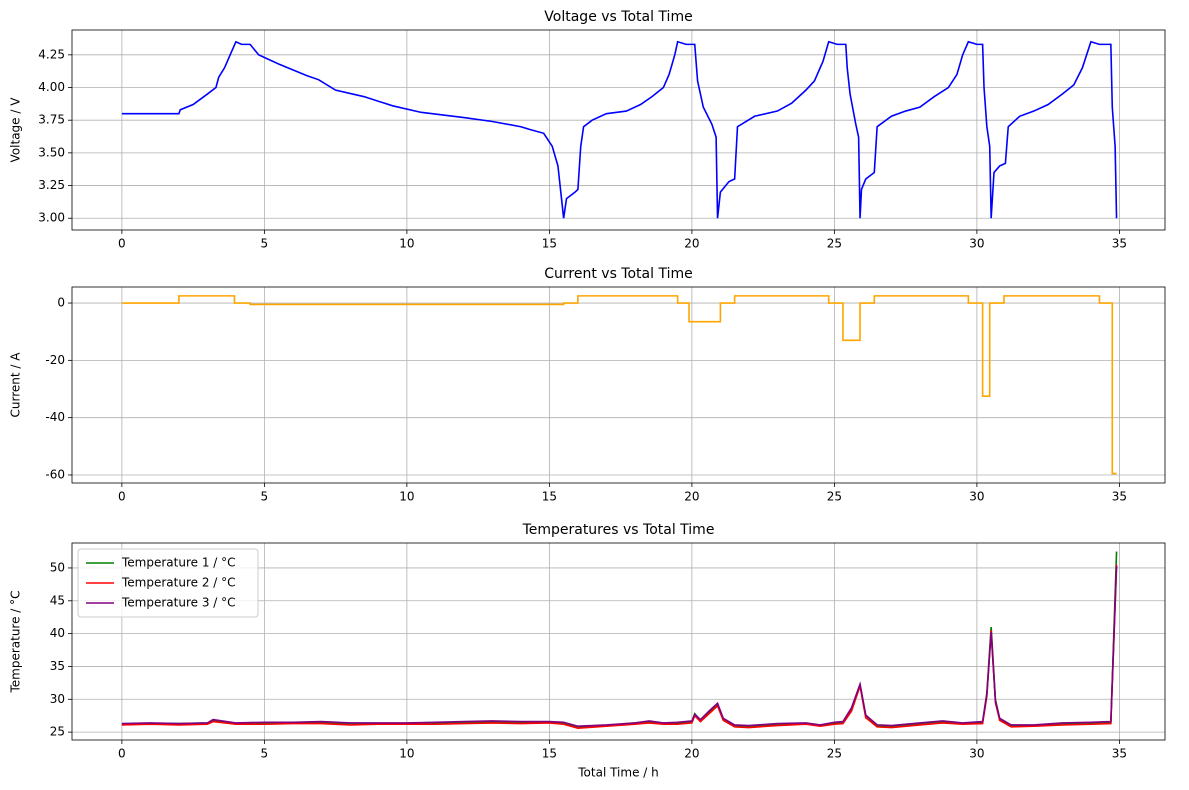 Image resolution: width=1189 pixels, height=790 pixels. What do you see at coordinates (55, 417) in the screenshot?
I see `y-tick-label: -40` at bounding box center [55, 417].